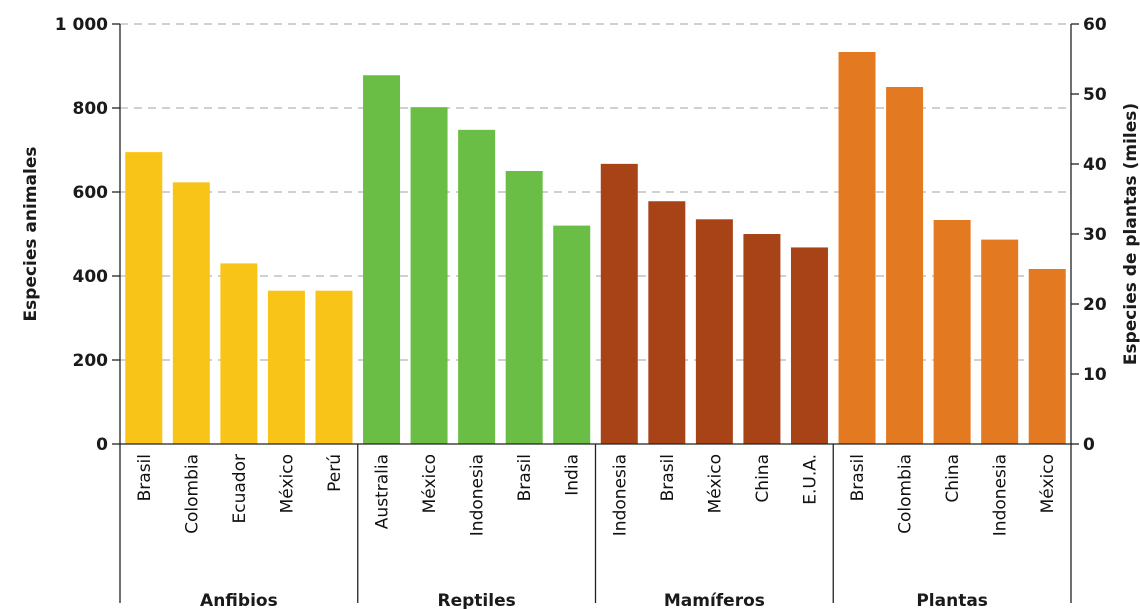 This screenshot has height=609, width=1140. I want to click on right-tick-label: 60, so click(1095, 25).